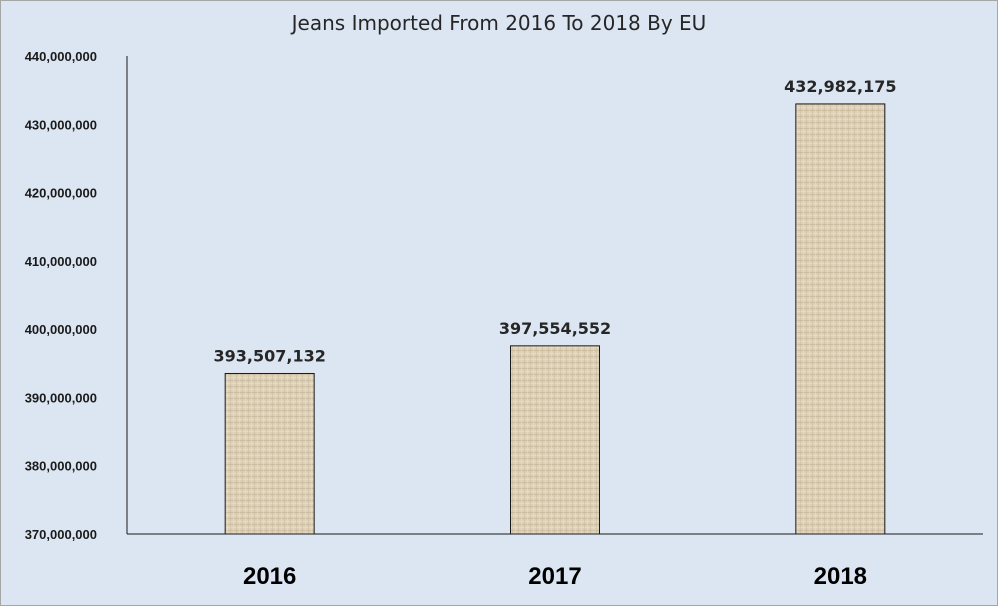  Describe the element at coordinates (840, 576) in the screenshot. I see `x-tick-label-2018: 2018` at that location.